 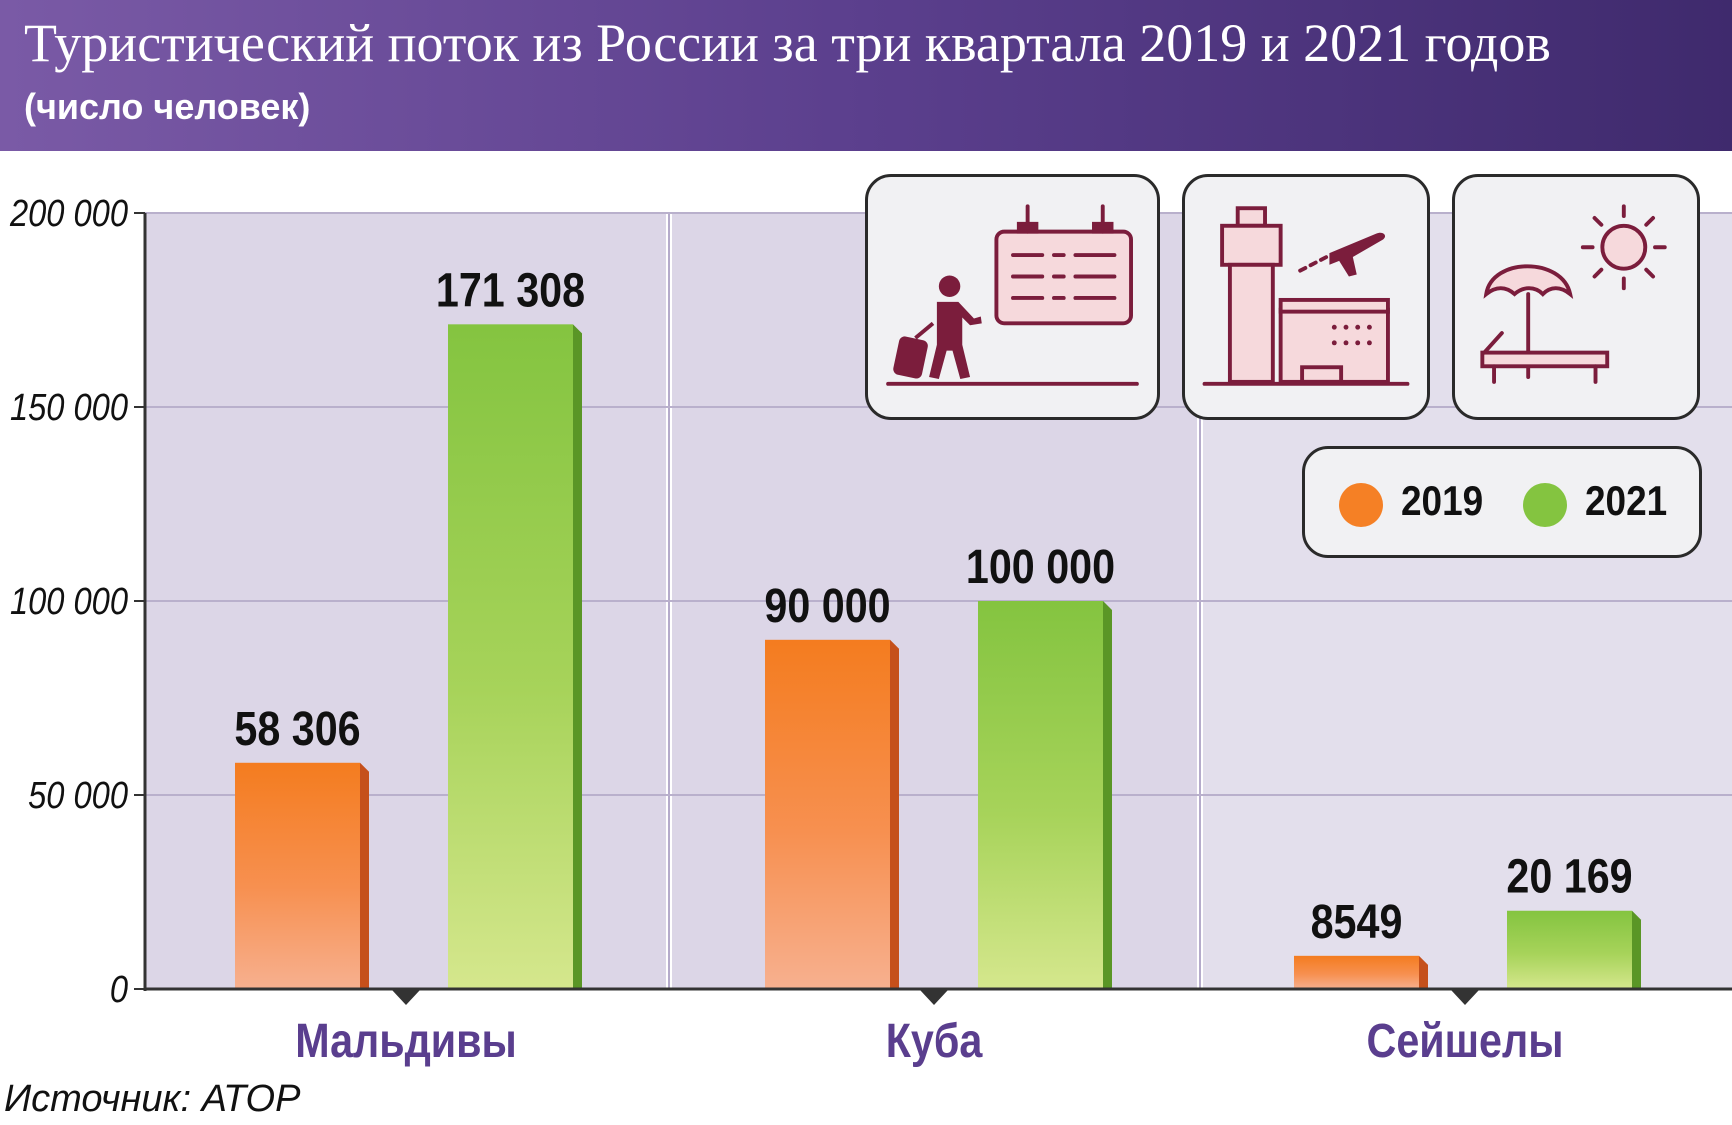 I want to click on data-label-2019: 90 000, so click(x=827, y=606).